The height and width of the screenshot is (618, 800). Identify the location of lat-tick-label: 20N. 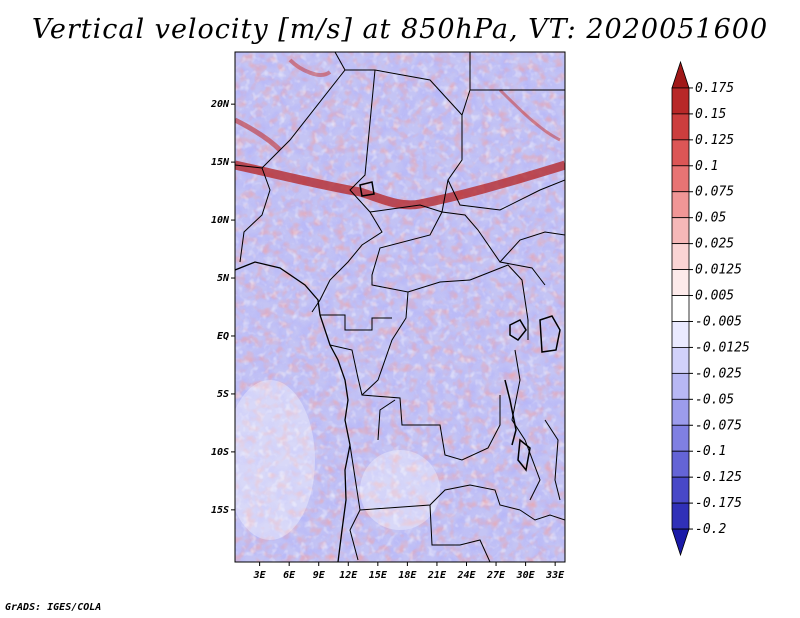
(220, 104).